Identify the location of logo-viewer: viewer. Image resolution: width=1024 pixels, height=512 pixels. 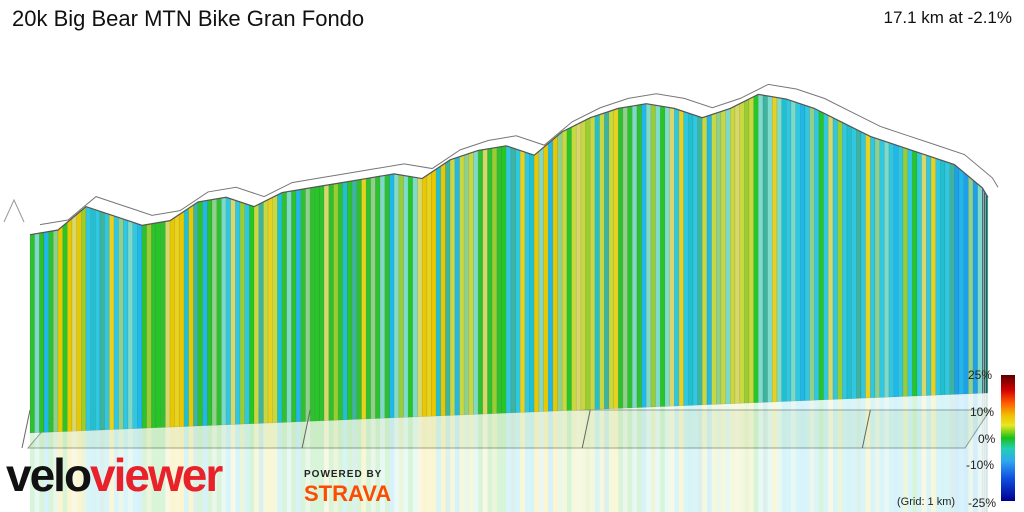
(156, 475).